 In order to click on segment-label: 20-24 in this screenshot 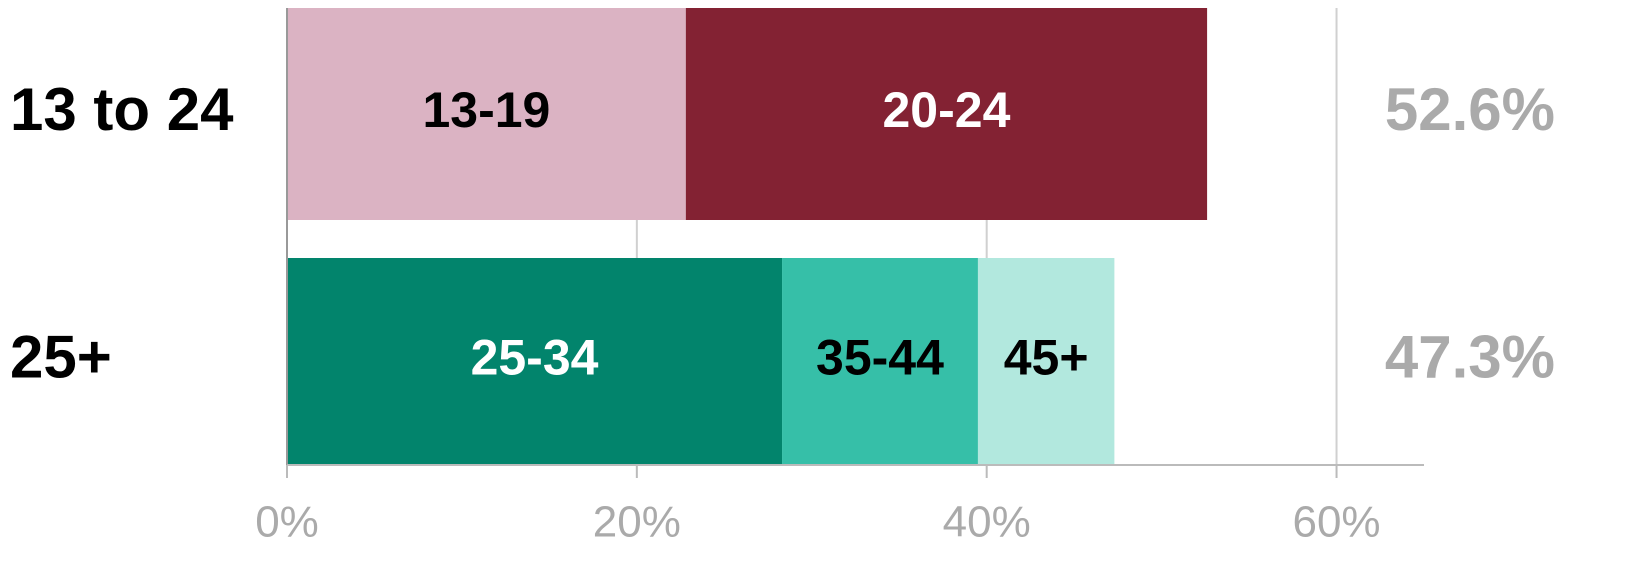, I will do `click(947, 110)`.